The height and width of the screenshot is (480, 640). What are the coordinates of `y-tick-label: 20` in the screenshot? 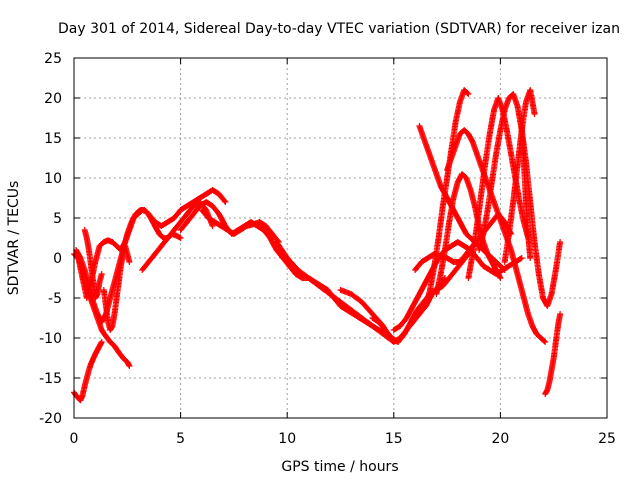 It's located at (53, 99).